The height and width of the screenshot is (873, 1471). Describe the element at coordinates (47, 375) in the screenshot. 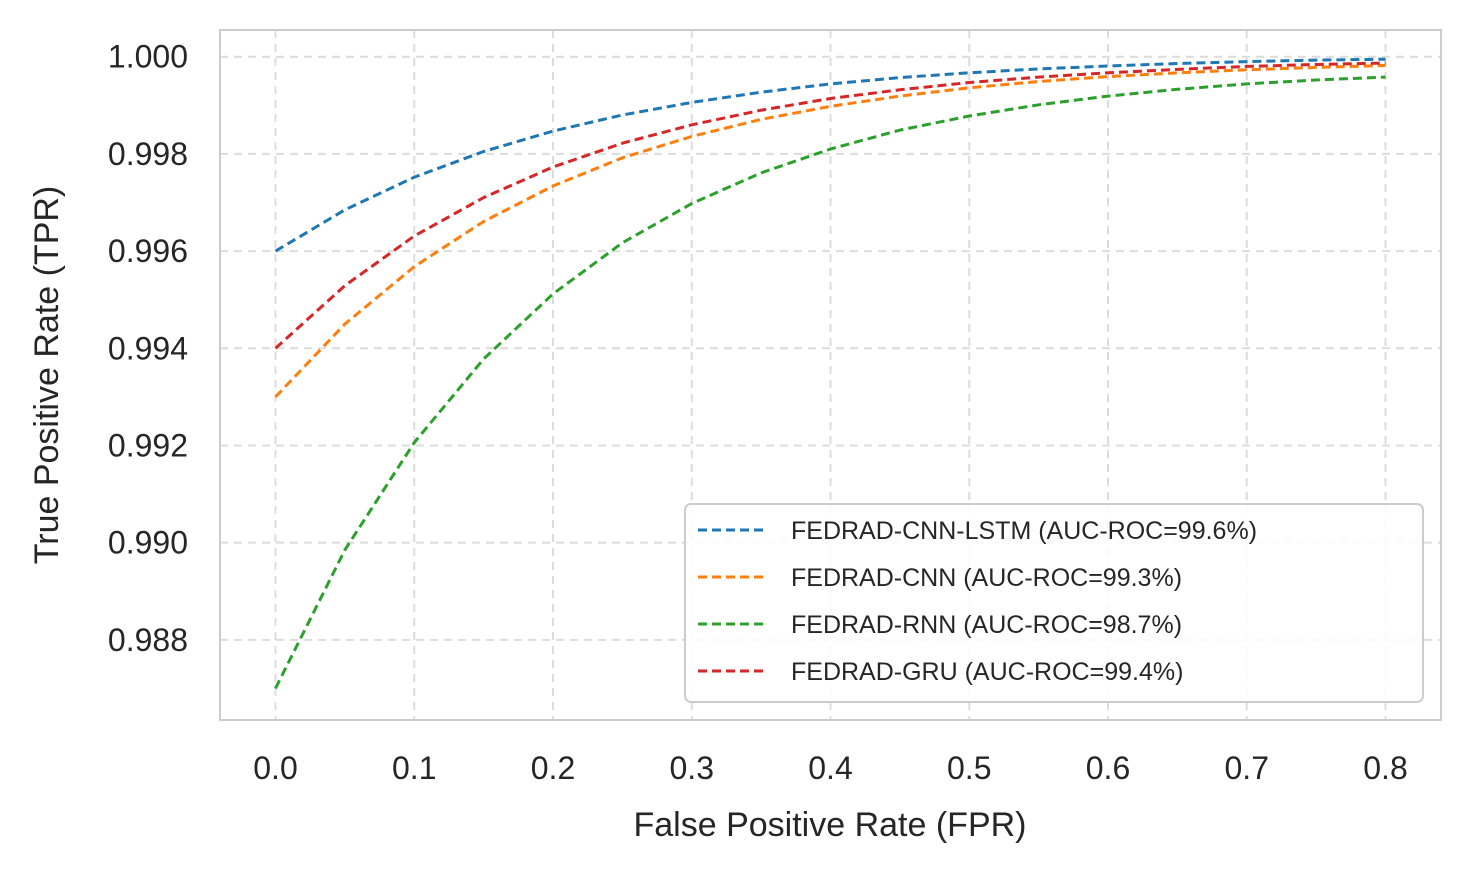

I see `y-axis-label: True Positive Rate (TPR)` at that location.